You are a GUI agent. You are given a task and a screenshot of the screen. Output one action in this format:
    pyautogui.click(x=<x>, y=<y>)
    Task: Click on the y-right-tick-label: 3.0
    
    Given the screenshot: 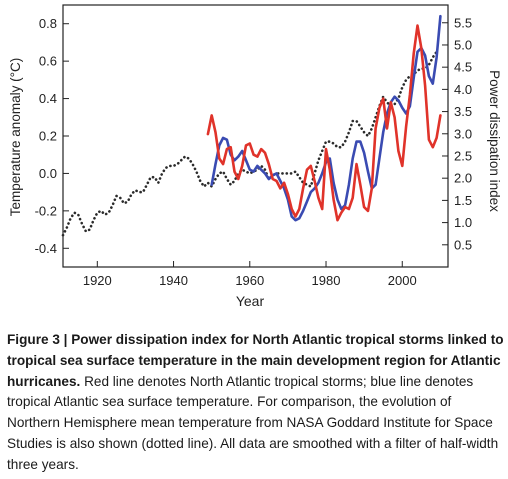 What is the action you would take?
    pyautogui.click(x=463, y=133)
    